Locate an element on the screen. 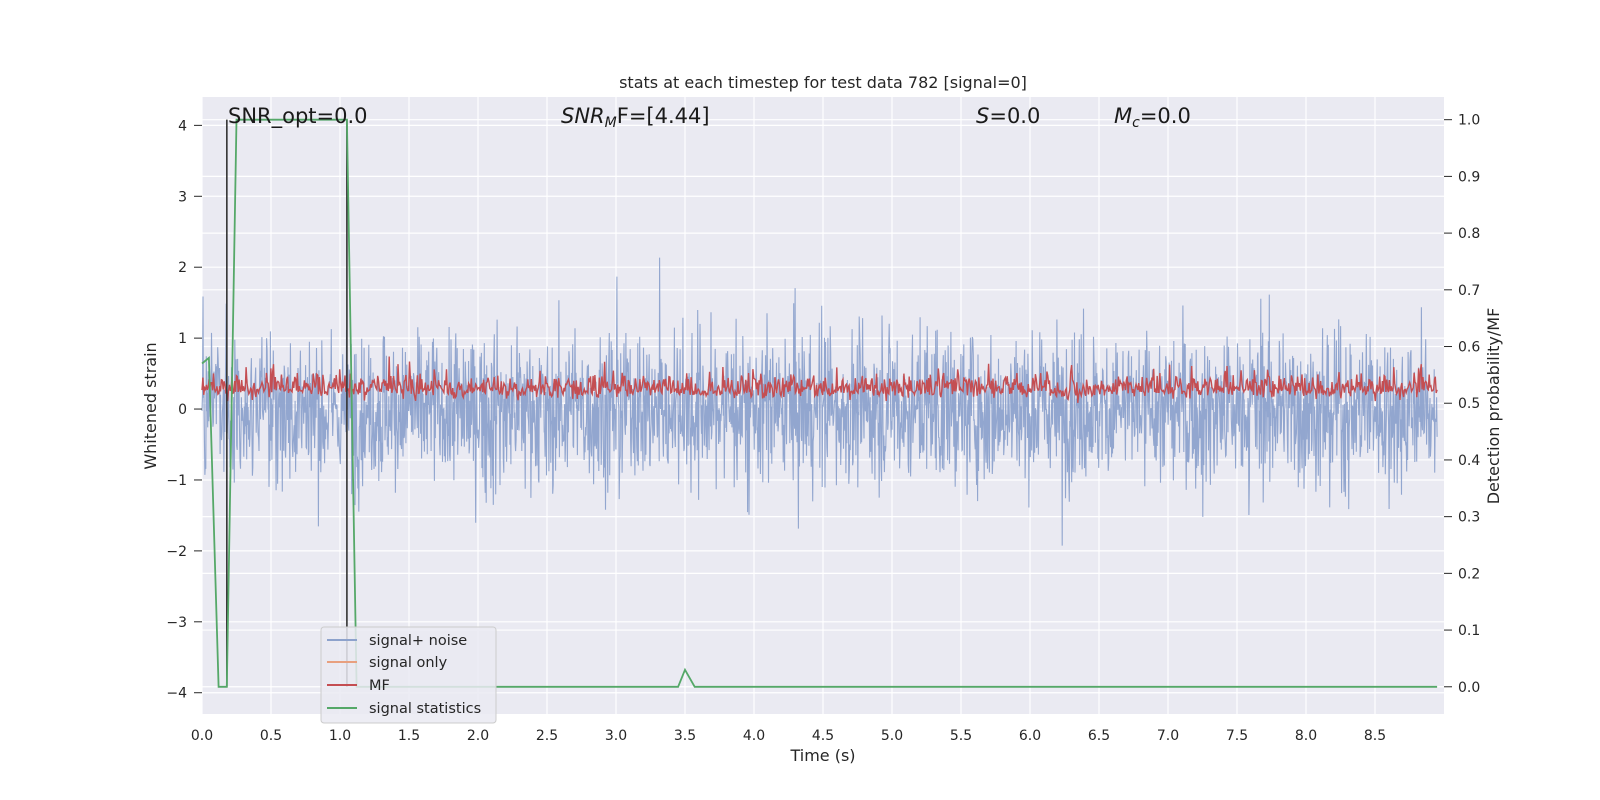 Image resolution: width=1600 pixels, height=800 pixels. snr-mf-subscript: M is located at coordinates (611, 123).